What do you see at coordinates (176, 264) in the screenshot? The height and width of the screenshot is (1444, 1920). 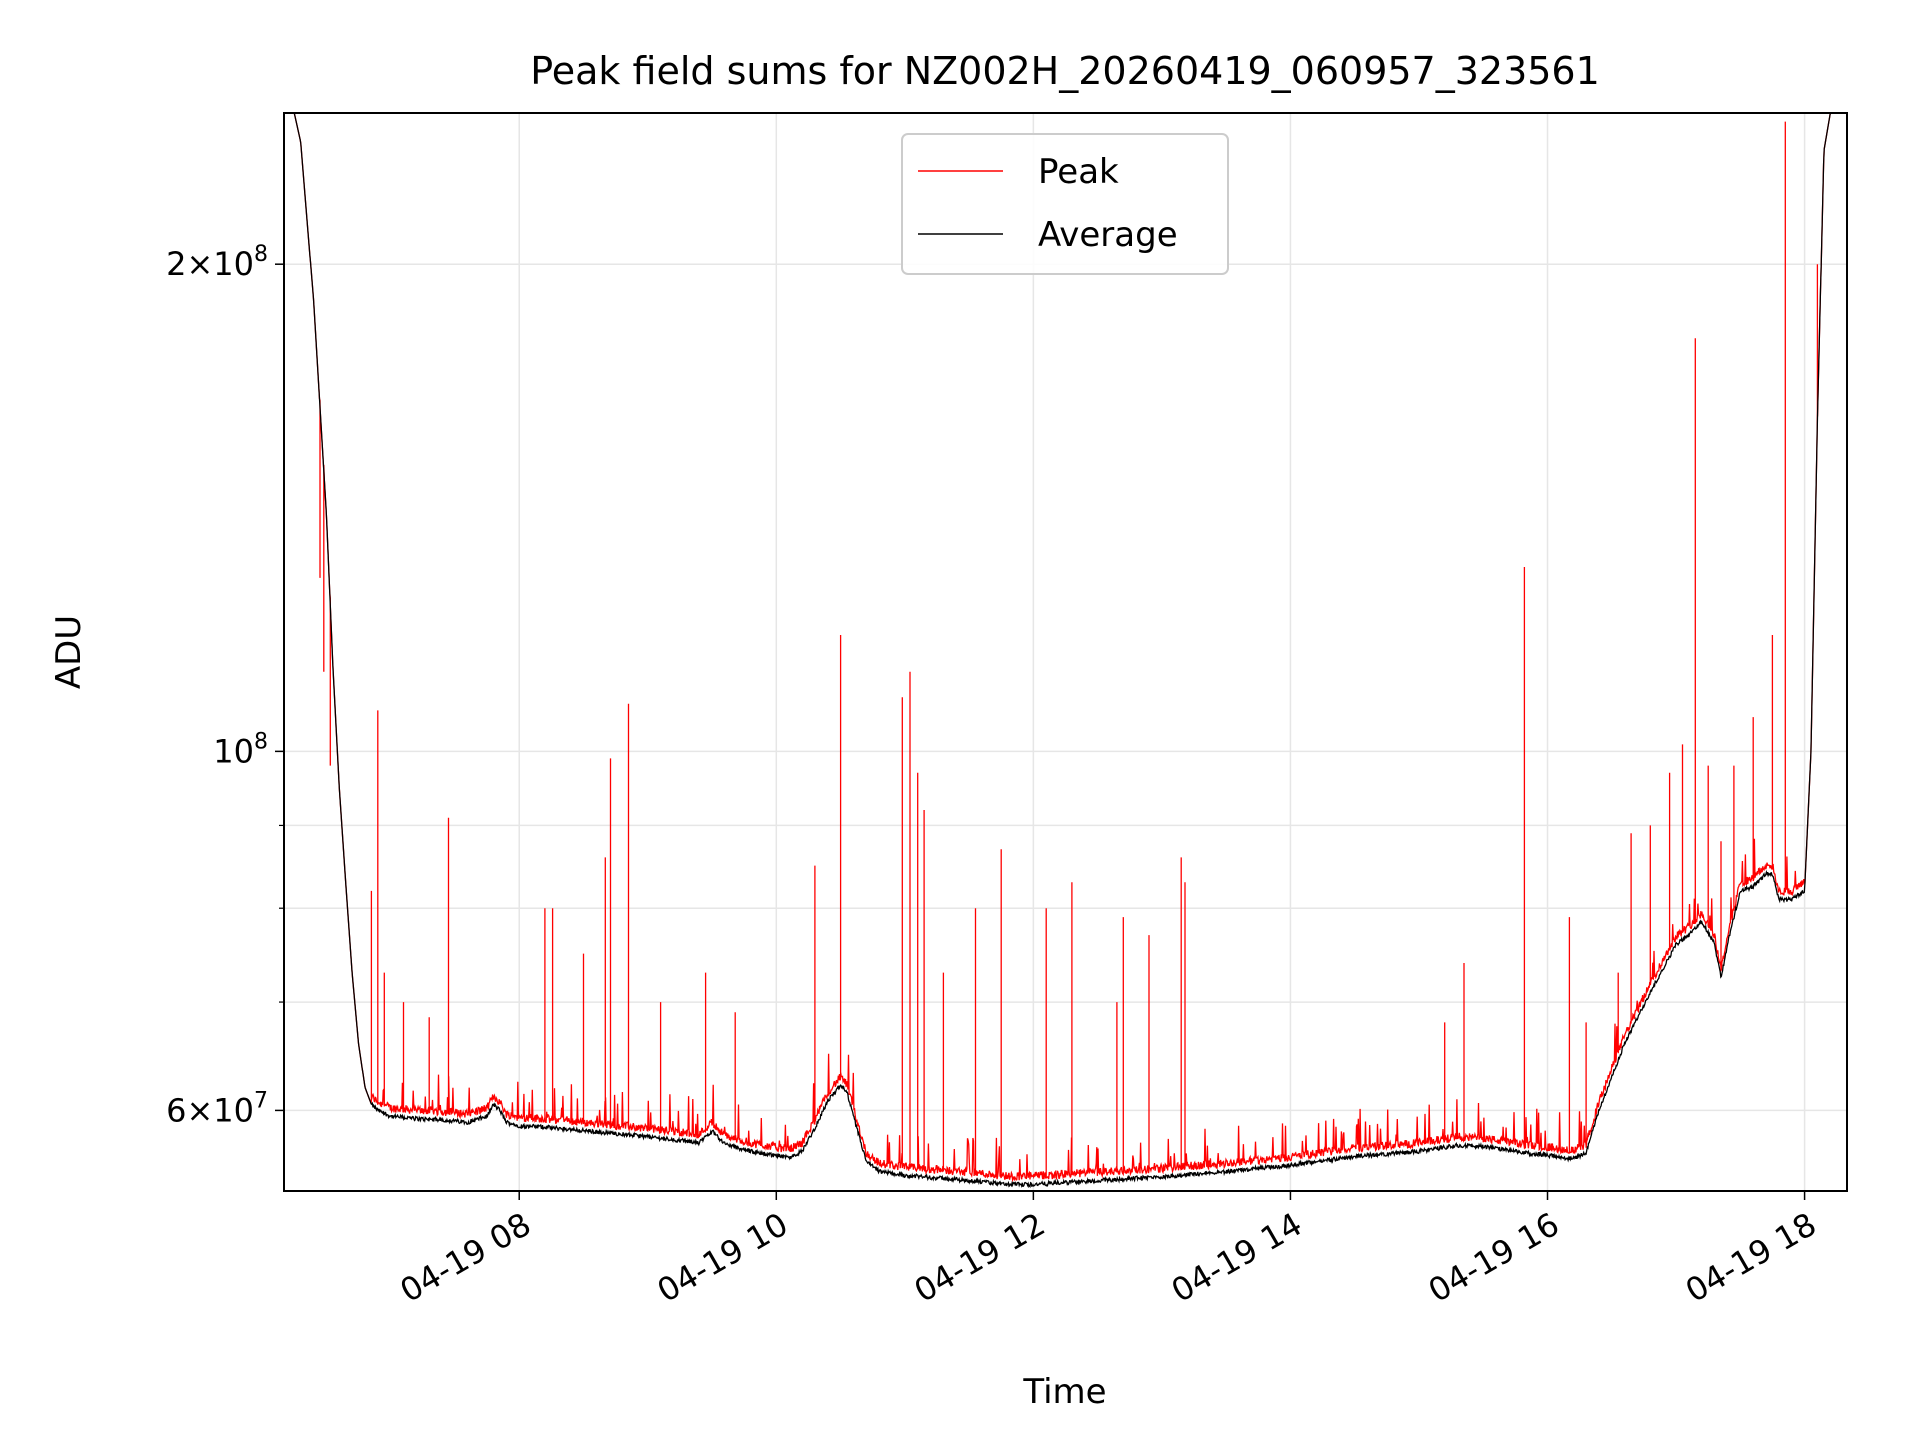 I see `y-tick-mantissa: 2` at bounding box center [176, 264].